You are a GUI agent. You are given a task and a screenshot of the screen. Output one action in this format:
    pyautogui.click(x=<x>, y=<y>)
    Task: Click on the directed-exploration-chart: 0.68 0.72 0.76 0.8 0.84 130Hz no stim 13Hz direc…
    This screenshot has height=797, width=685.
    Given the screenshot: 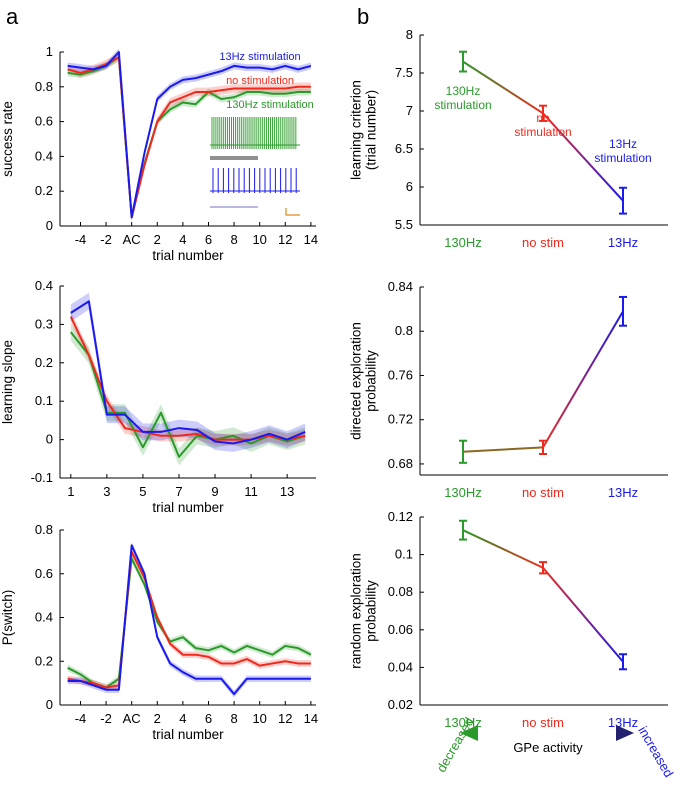 What is the action you would take?
    pyautogui.click(x=508, y=389)
    